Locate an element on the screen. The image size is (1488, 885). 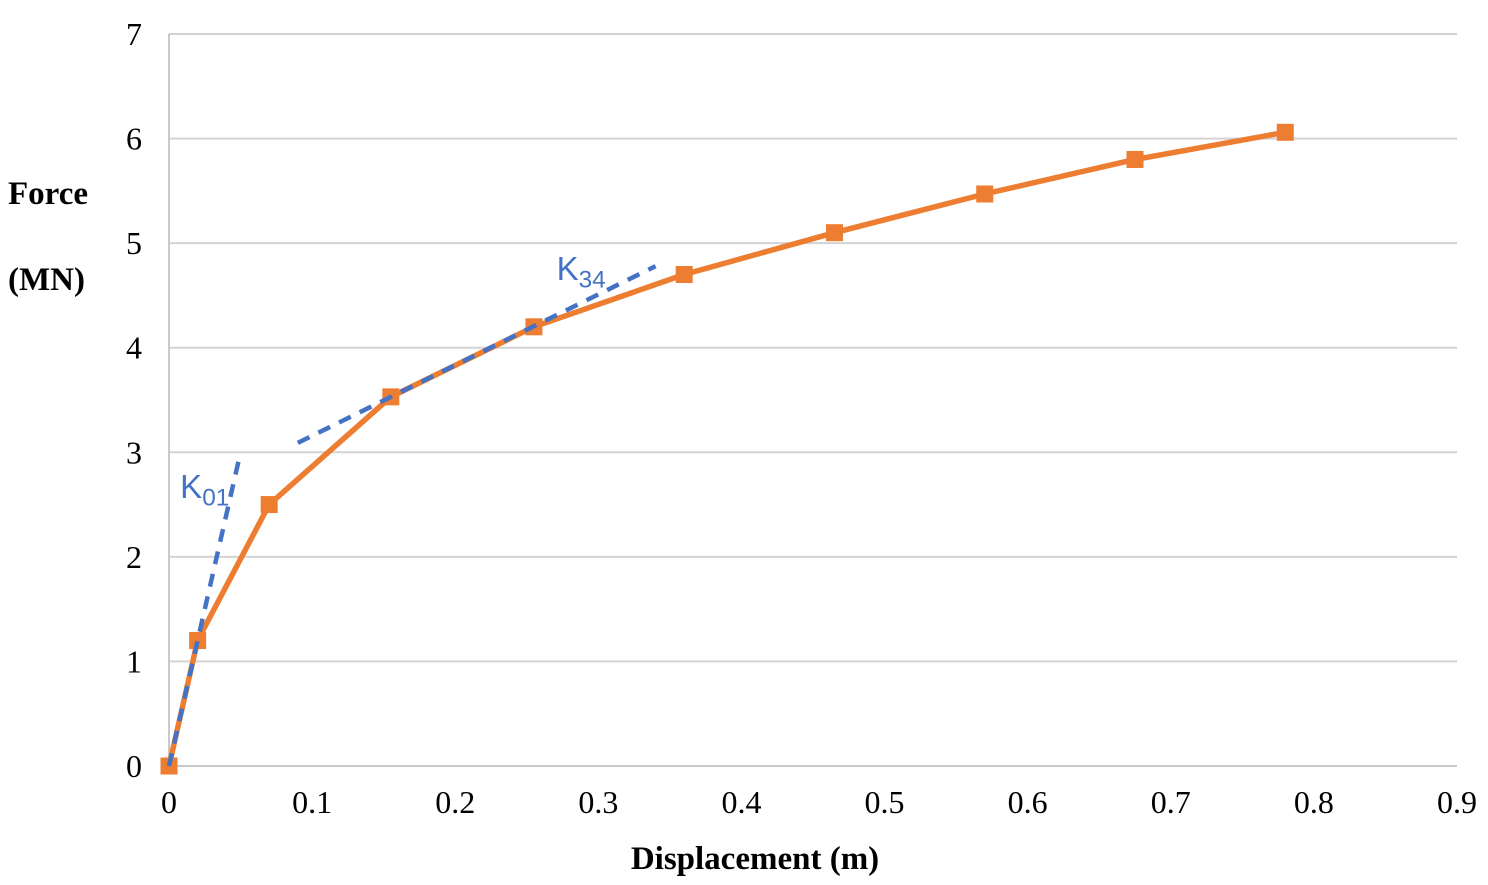
x-tick-label-0.2: 0.2 is located at coordinates (455, 802).